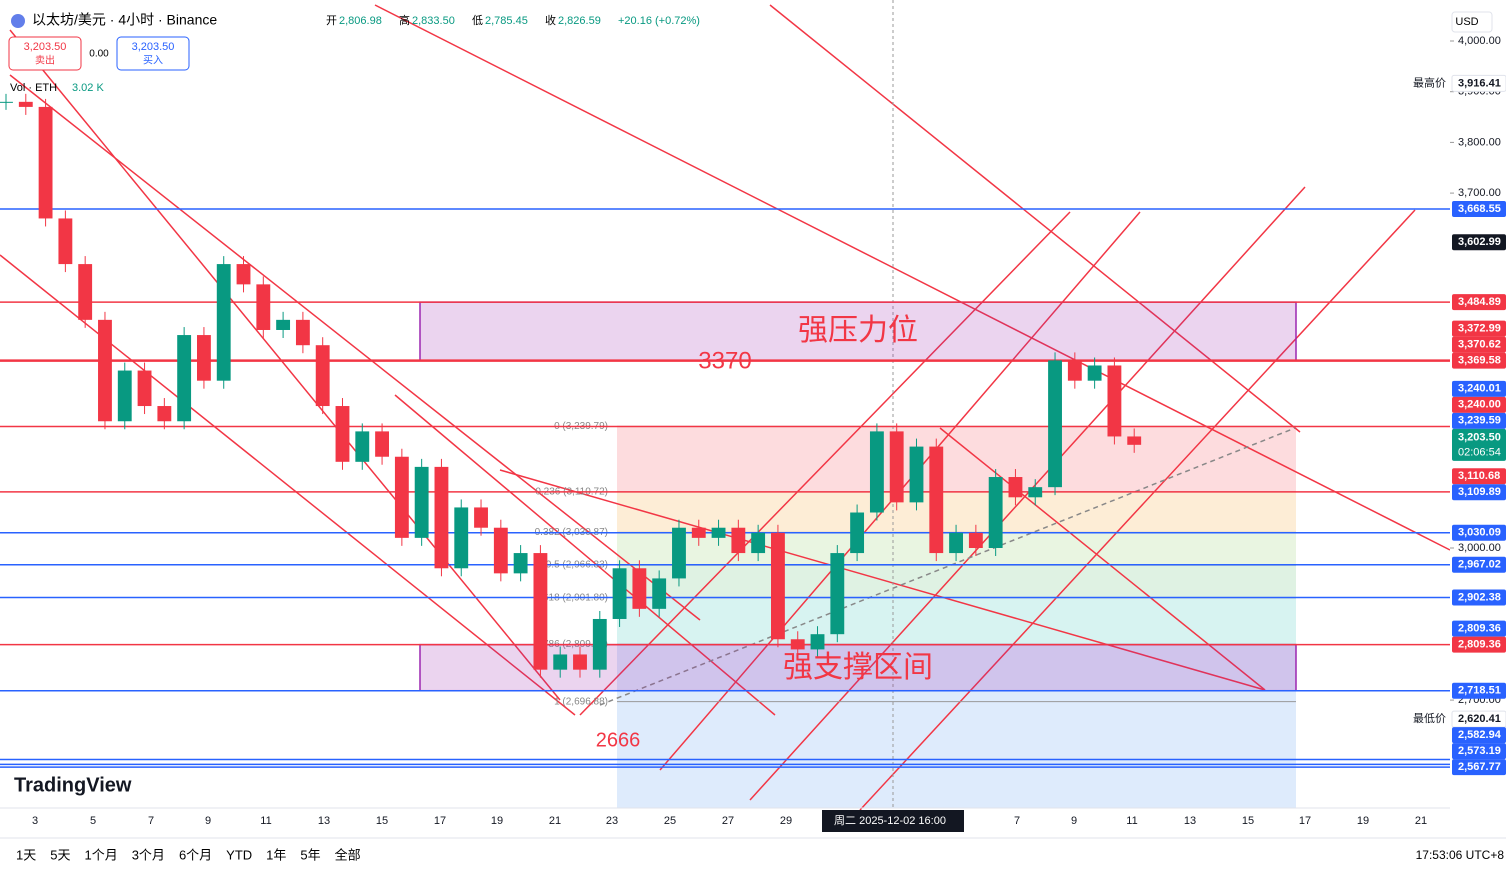 Image resolution: width=1506 pixels, height=875 pixels. Describe the element at coordinates (195, 854) in the screenshot. I see `range-button: 6个月` at that location.